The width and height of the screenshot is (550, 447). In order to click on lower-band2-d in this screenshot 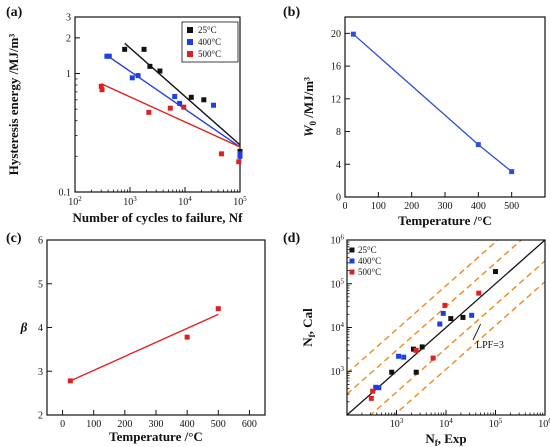, I will do `click(469, 348)`.